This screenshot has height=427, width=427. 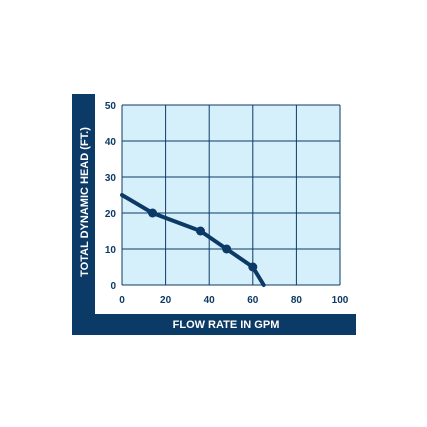 What do you see at coordinates (253, 300) in the screenshot?
I see `x-tick-label: 60` at bounding box center [253, 300].